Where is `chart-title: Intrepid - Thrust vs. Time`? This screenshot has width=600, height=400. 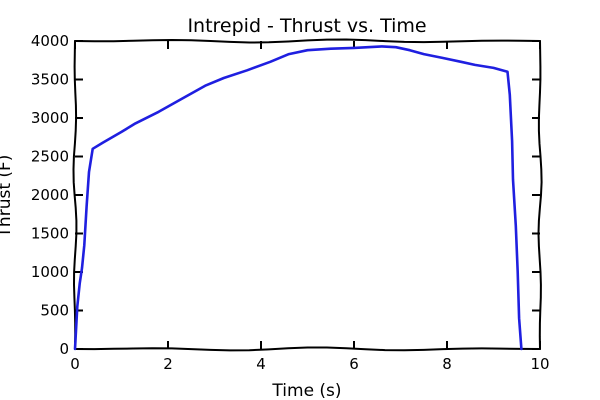 chart-title: Intrepid - Thrust vs. Time is located at coordinates (306, 26).